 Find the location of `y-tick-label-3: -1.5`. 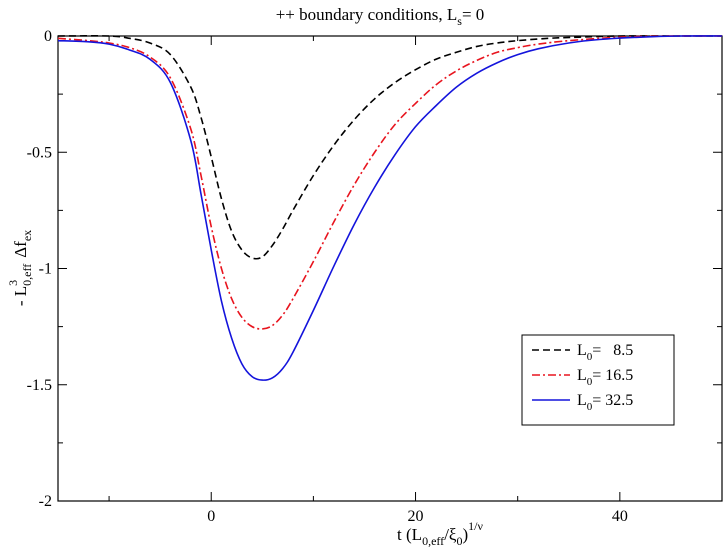

y-tick-label-3: -1.5 is located at coordinates (39, 385).